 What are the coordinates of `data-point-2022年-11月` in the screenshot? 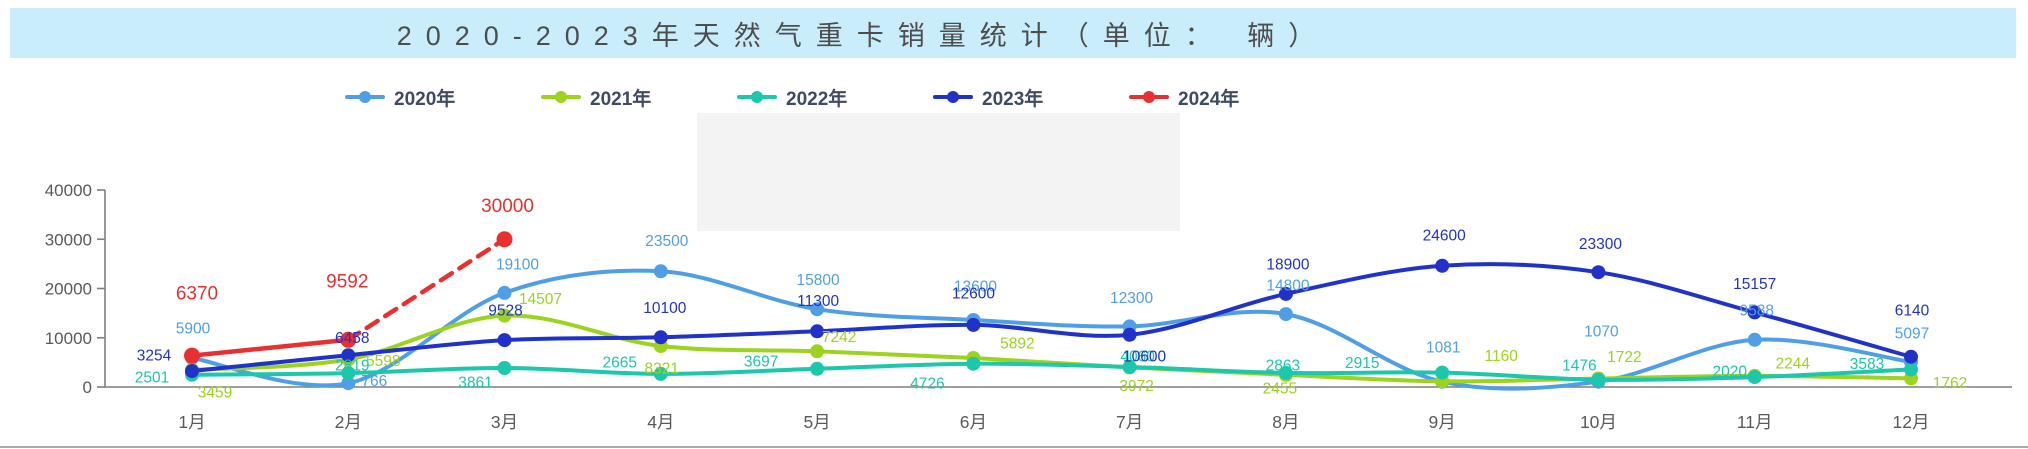 It's located at (1754, 377).